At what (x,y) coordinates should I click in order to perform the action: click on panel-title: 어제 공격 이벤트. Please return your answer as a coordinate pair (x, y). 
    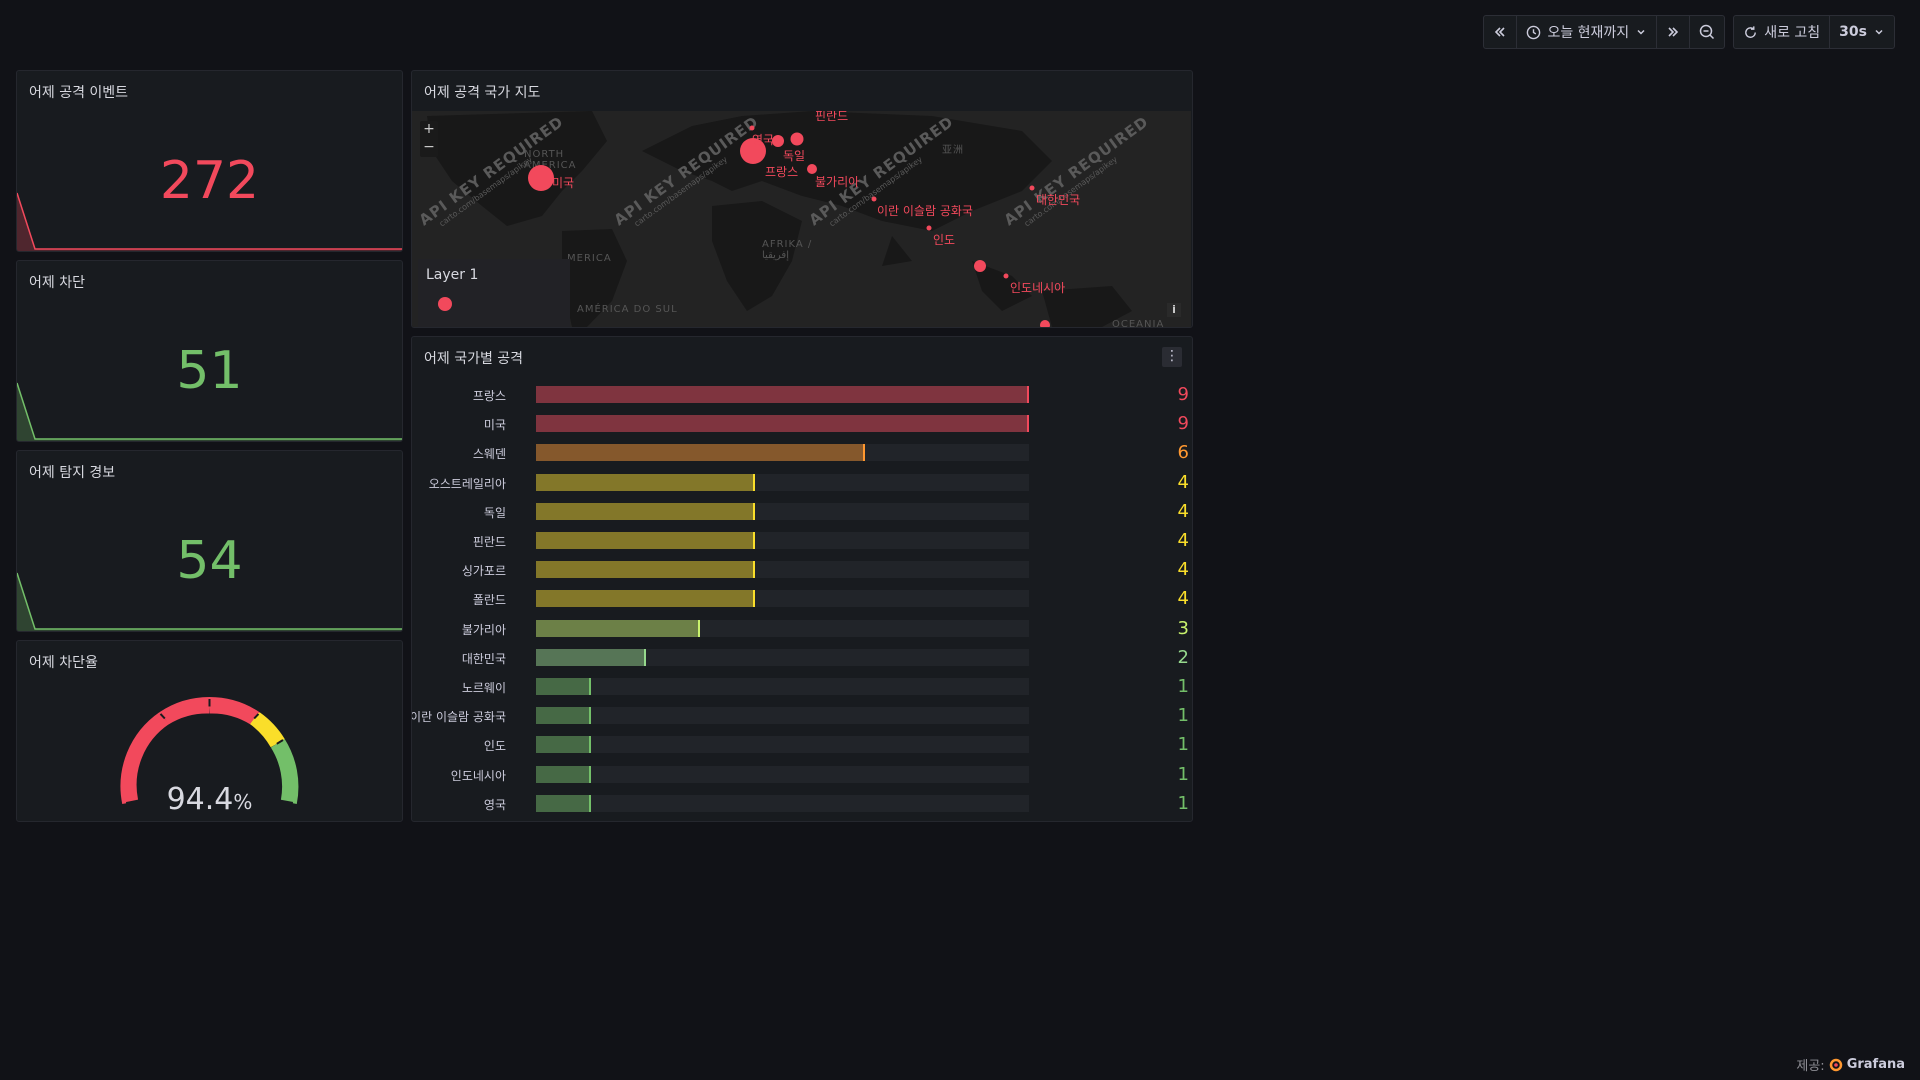
    Looking at the image, I should click on (79, 93).